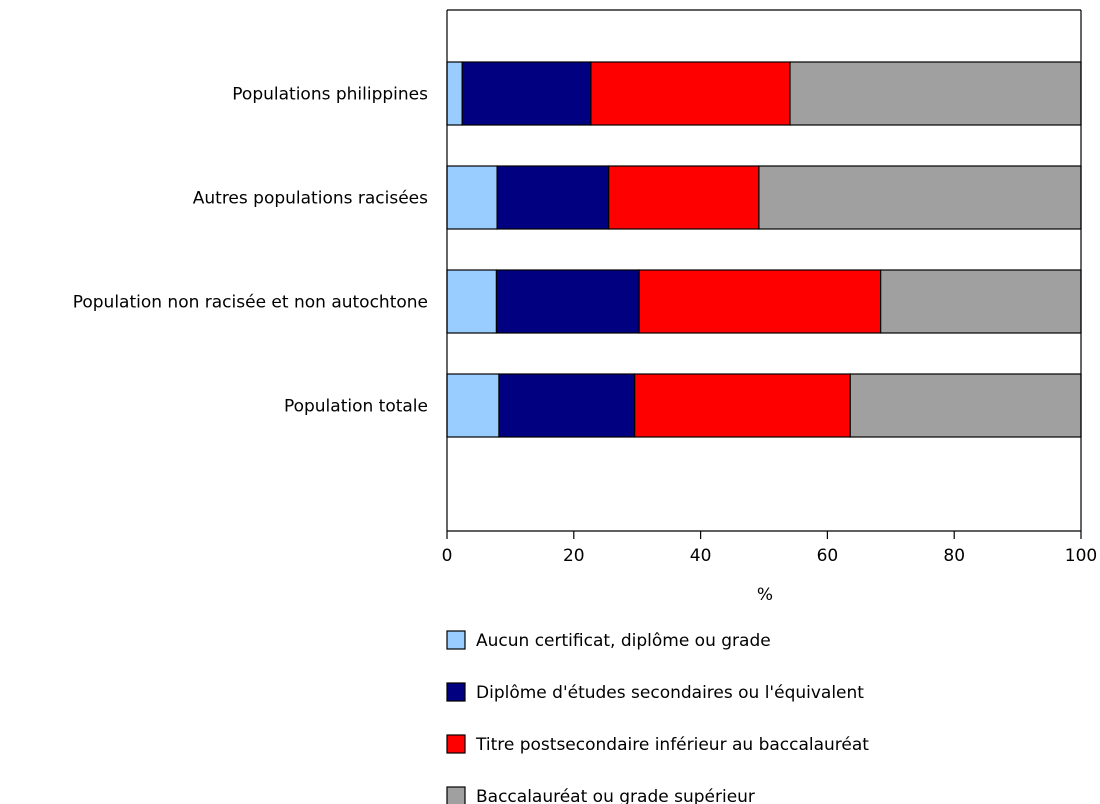 This screenshot has height=804, width=1100. What do you see at coordinates (250, 303) in the screenshot?
I see `category-label: Population non racisée et non autochtone` at bounding box center [250, 303].